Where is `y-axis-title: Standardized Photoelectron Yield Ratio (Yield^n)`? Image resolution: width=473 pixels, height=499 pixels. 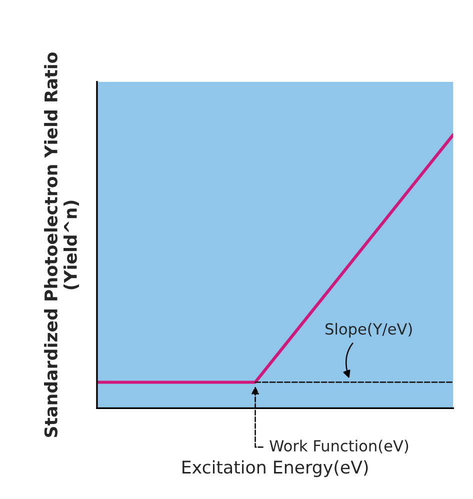
y-axis-title: Standardized Photoelectron Yield Ratio (Yield^n) is located at coordinates (61, 245).